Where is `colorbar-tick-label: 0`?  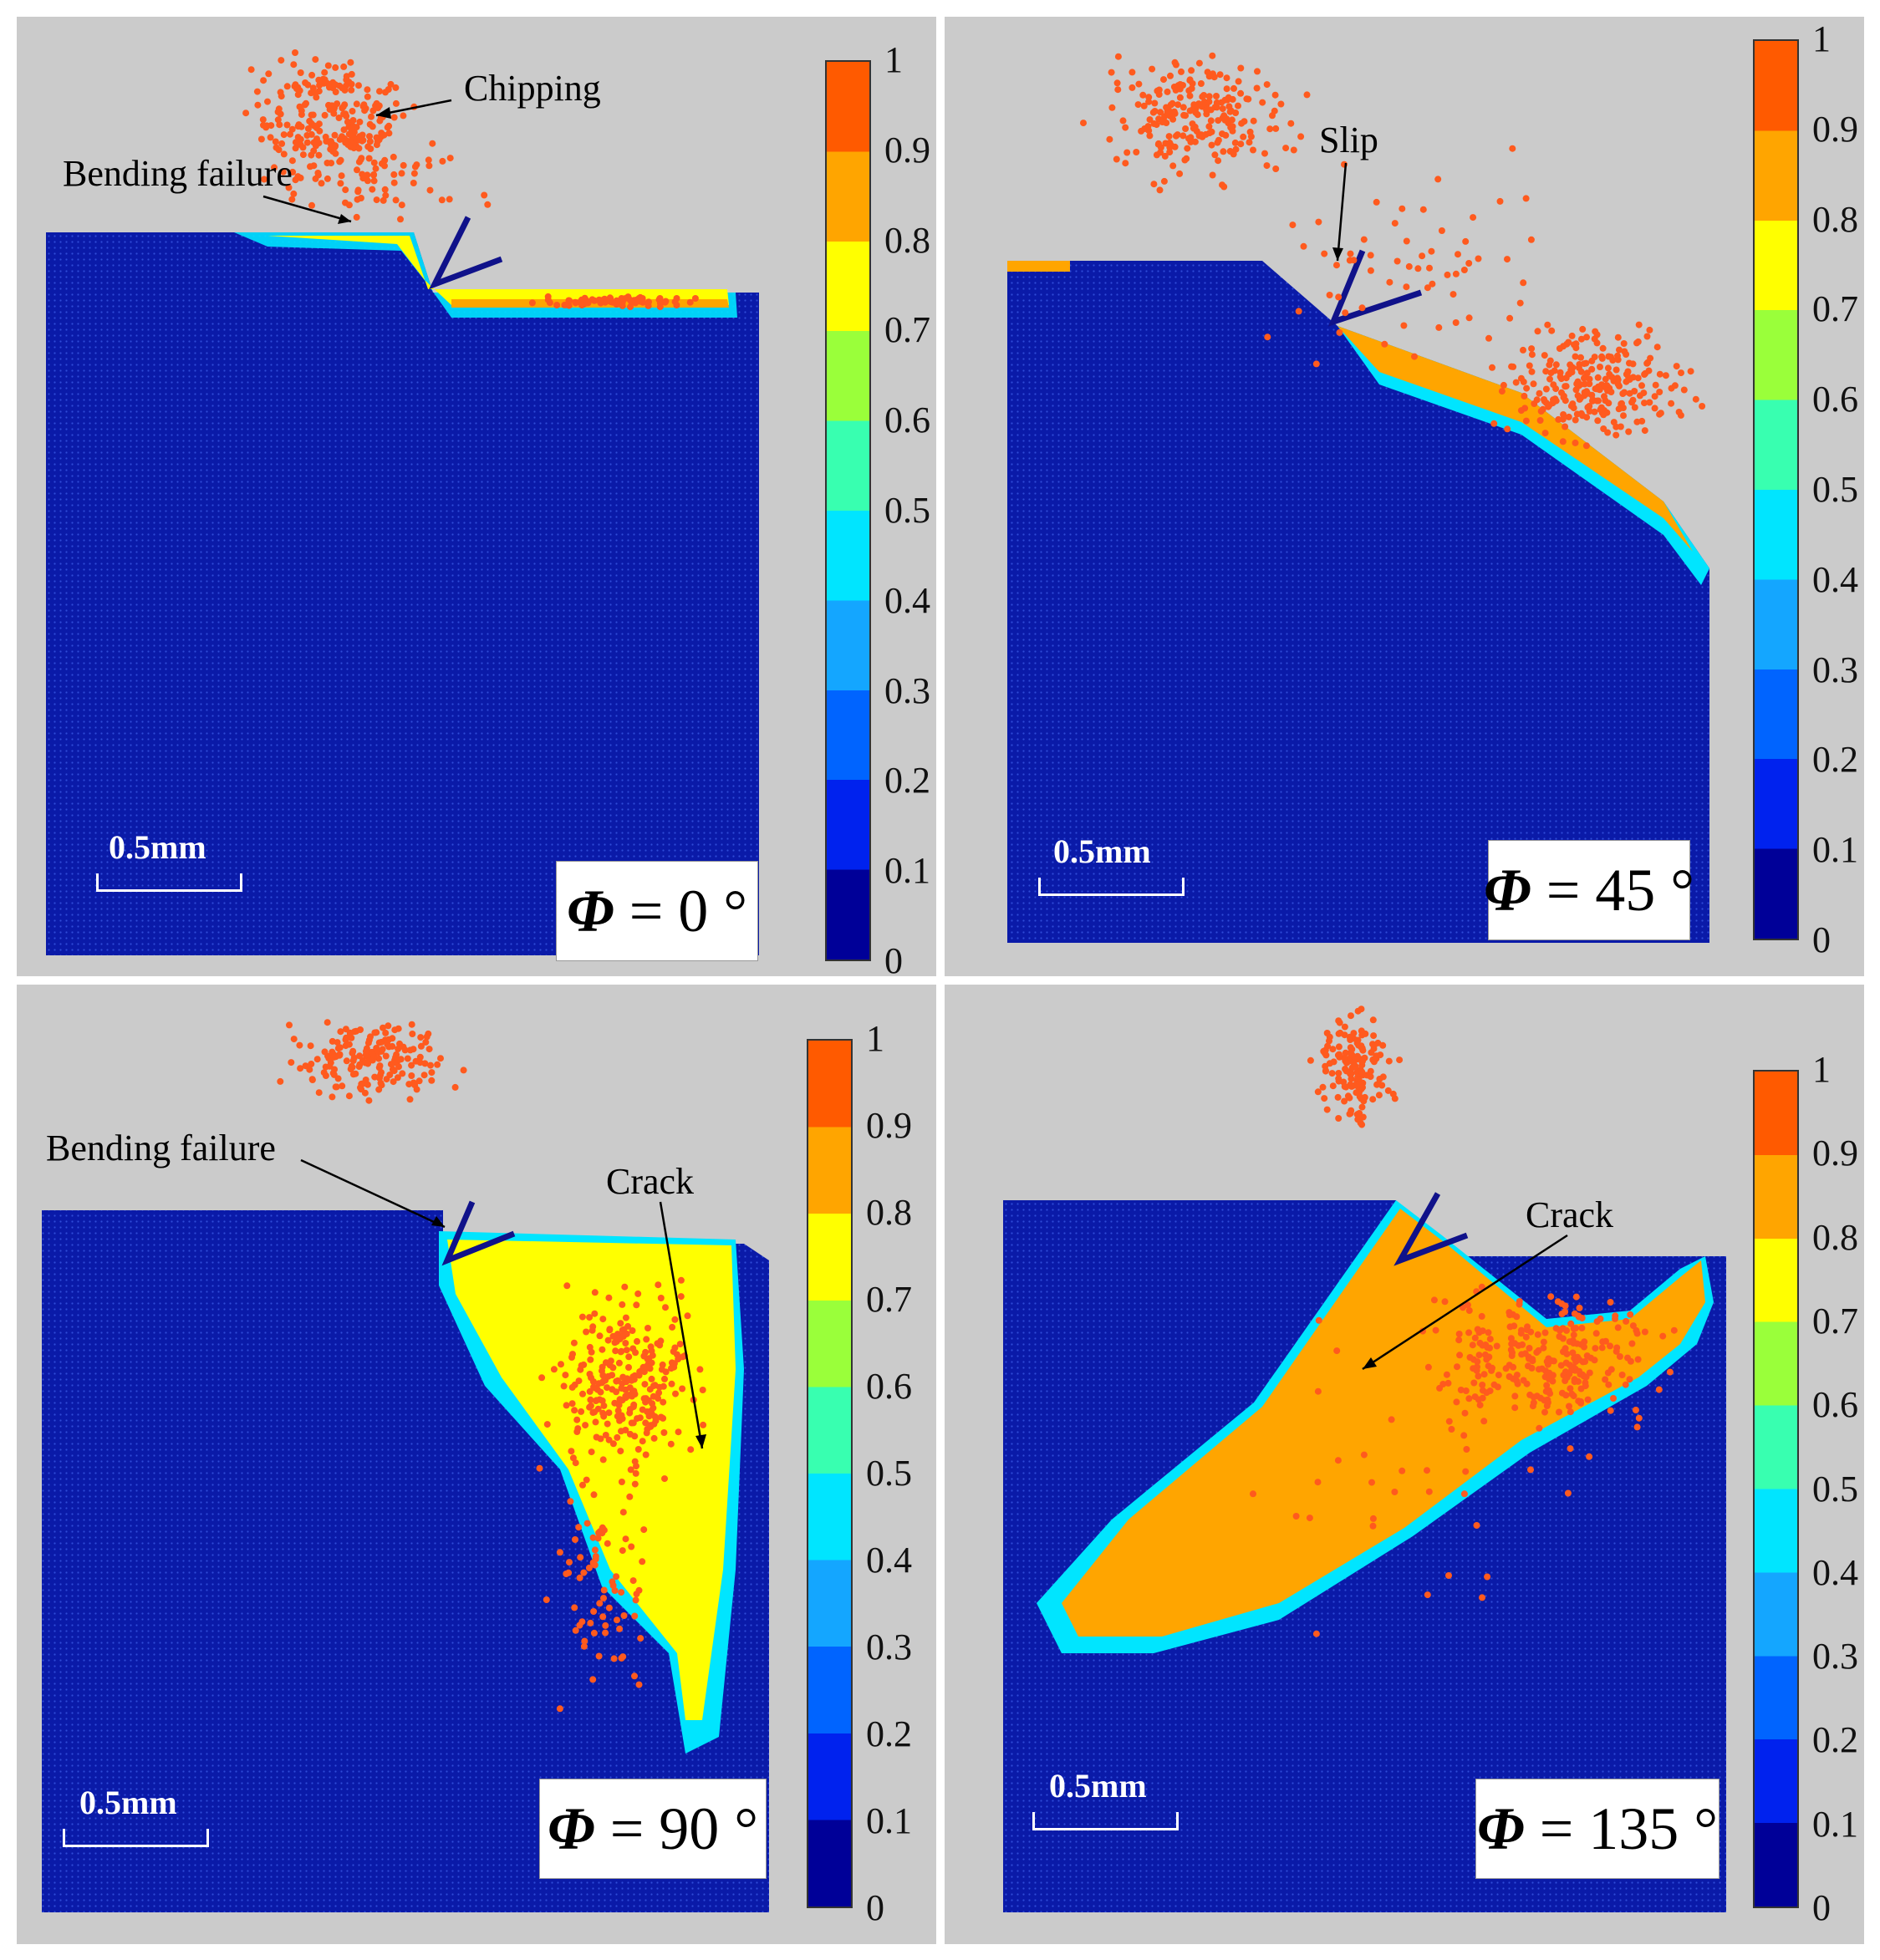 colorbar-tick-label: 0 is located at coordinates (1821, 1907).